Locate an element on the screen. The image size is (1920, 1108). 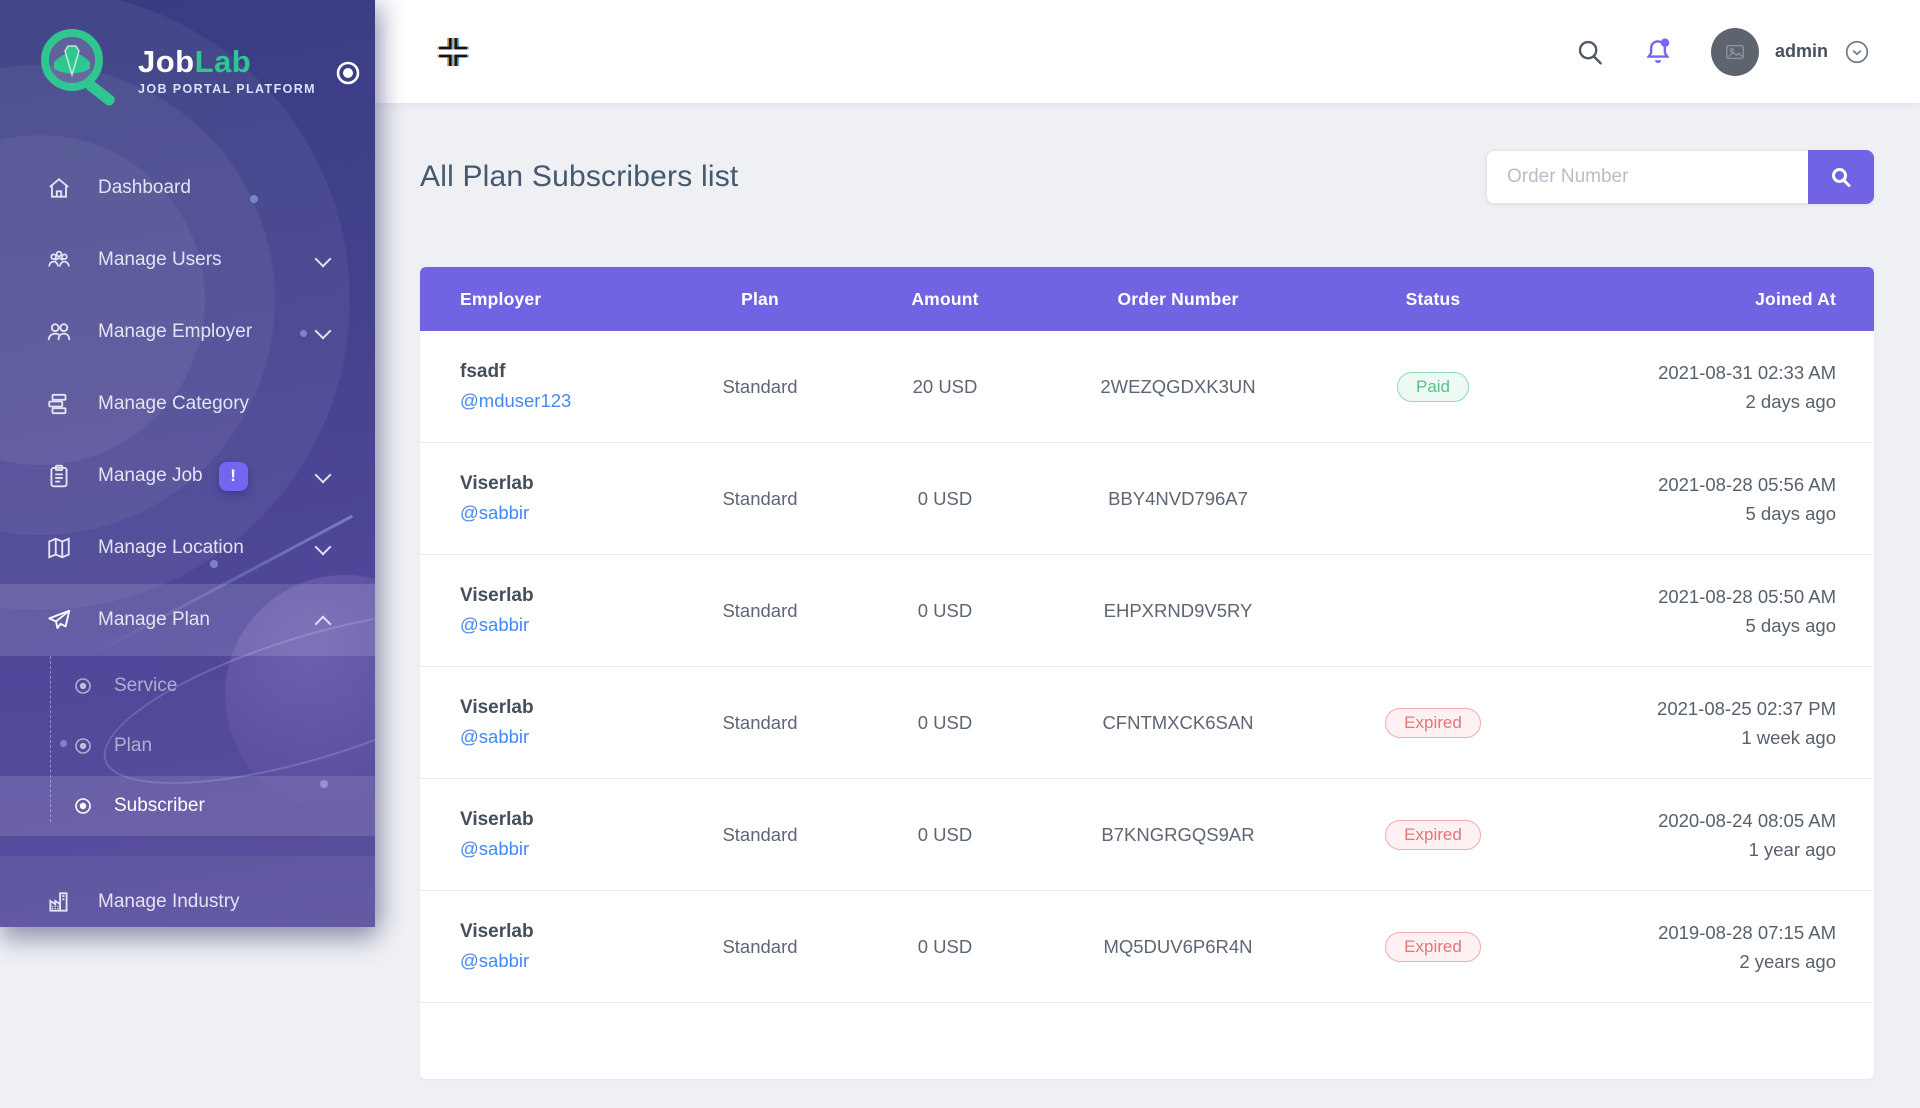
logo-subtitle: JOB PORTAL PLATFORM is located at coordinates (227, 89).